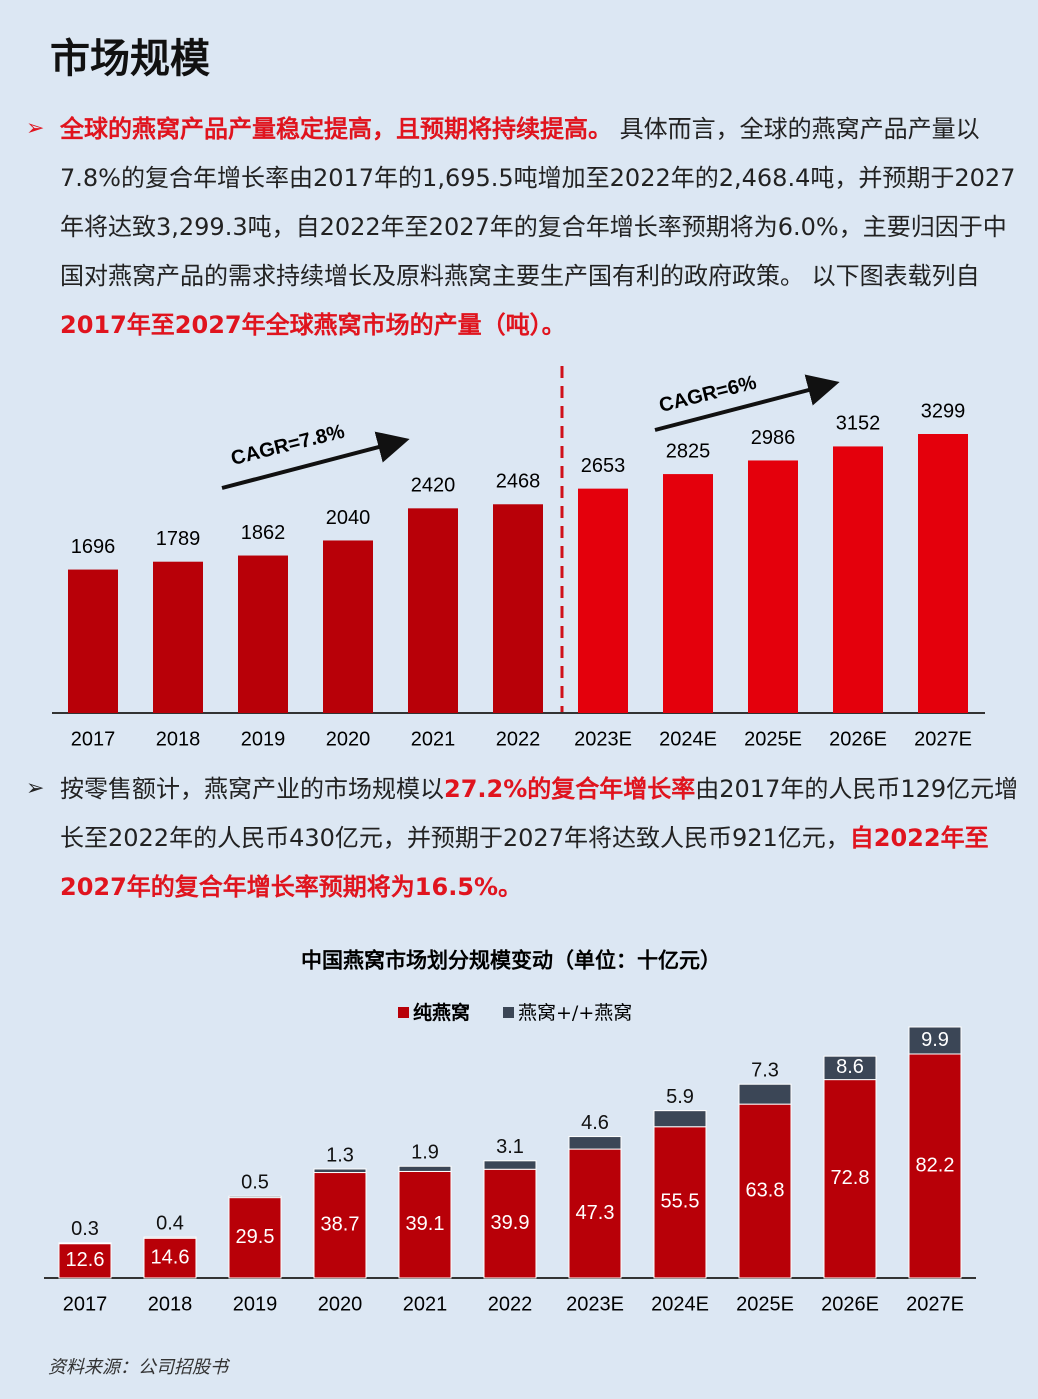 This screenshot has height=1399, width=1038. What do you see at coordinates (570, 789) in the screenshot?
I see `emphasis-text: 27.2%的复合年增长率` at bounding box center [570, 789].